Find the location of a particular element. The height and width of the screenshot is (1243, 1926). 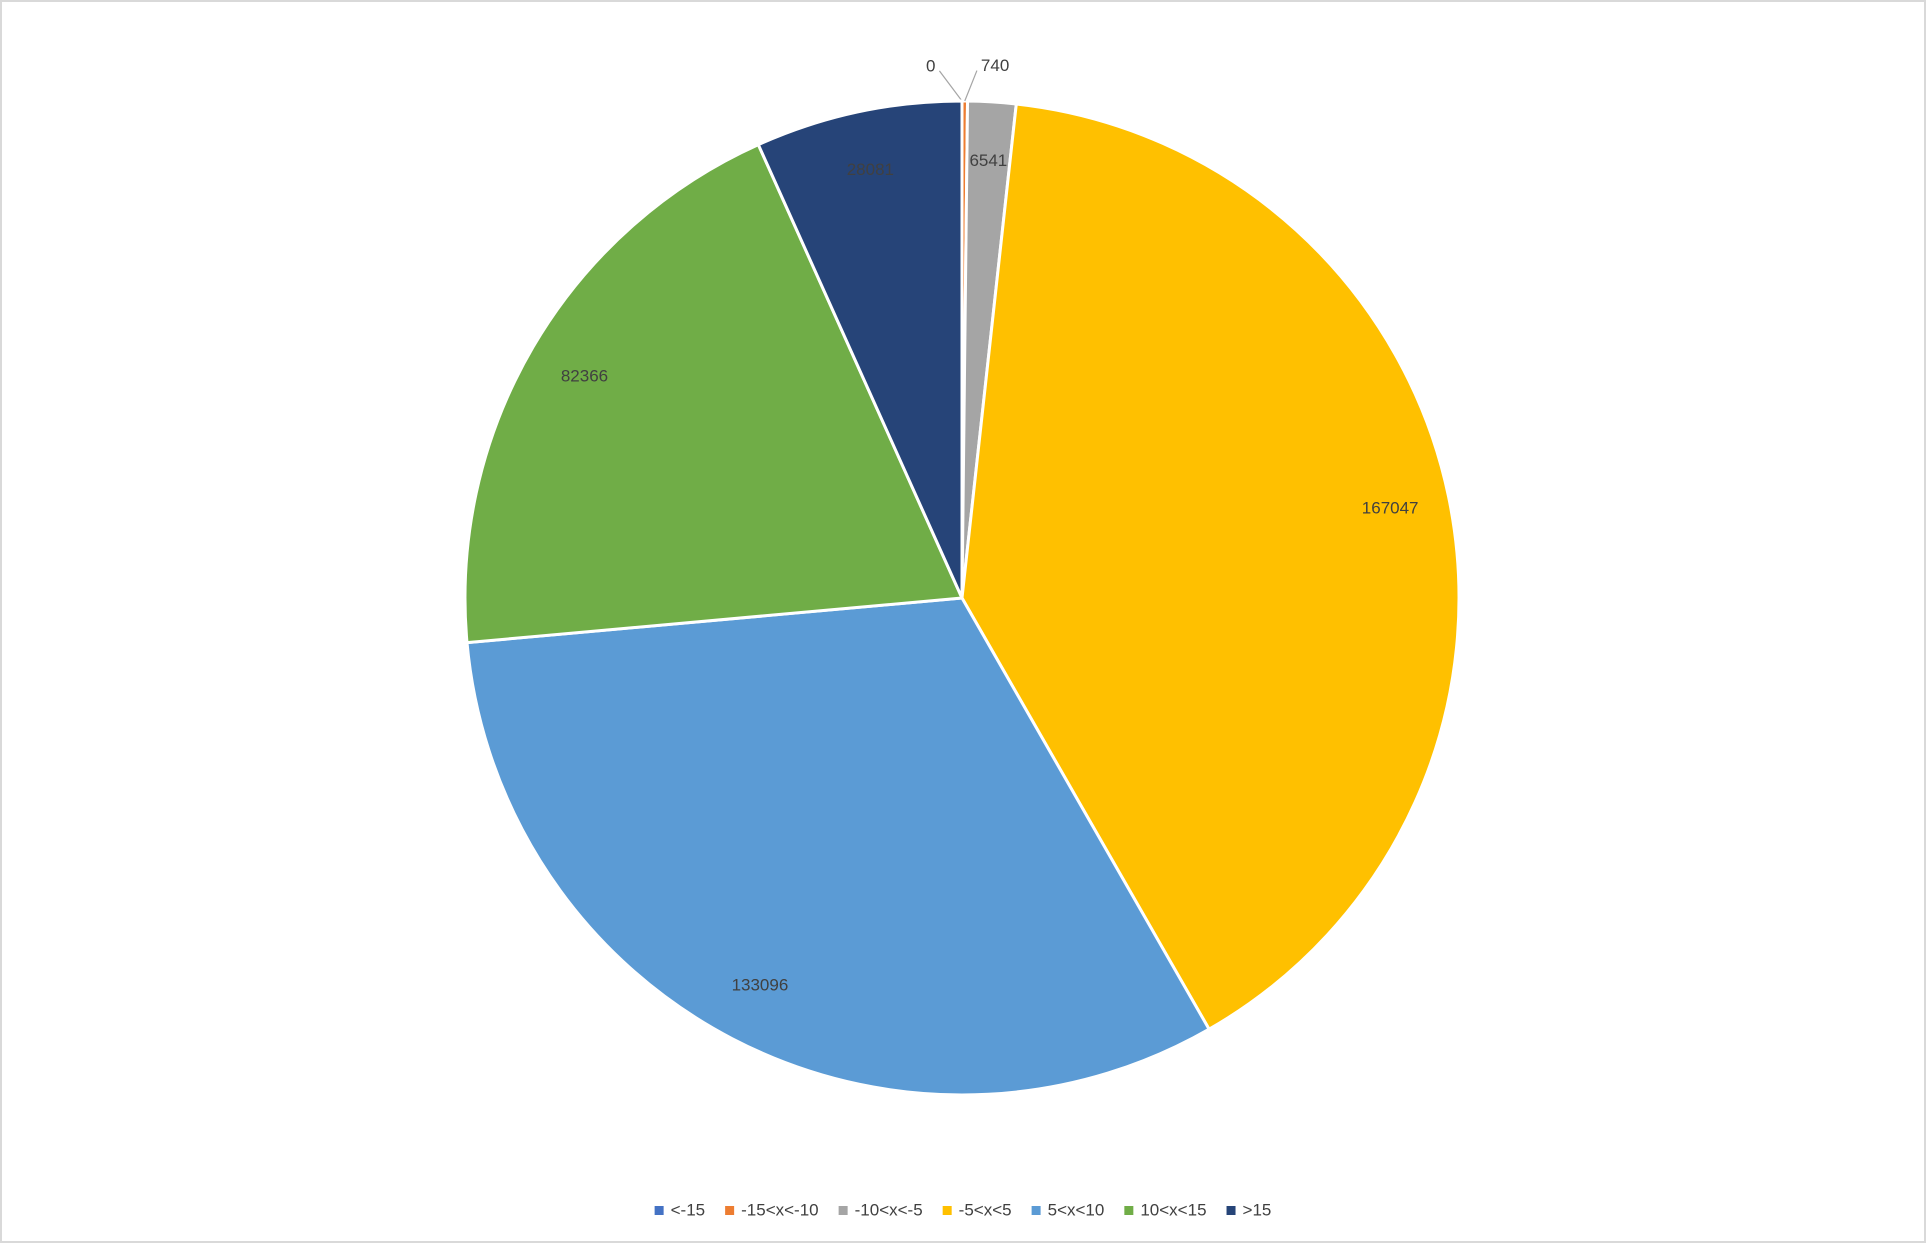

legend-label: <-15 is located at coordinates (688, 1209).